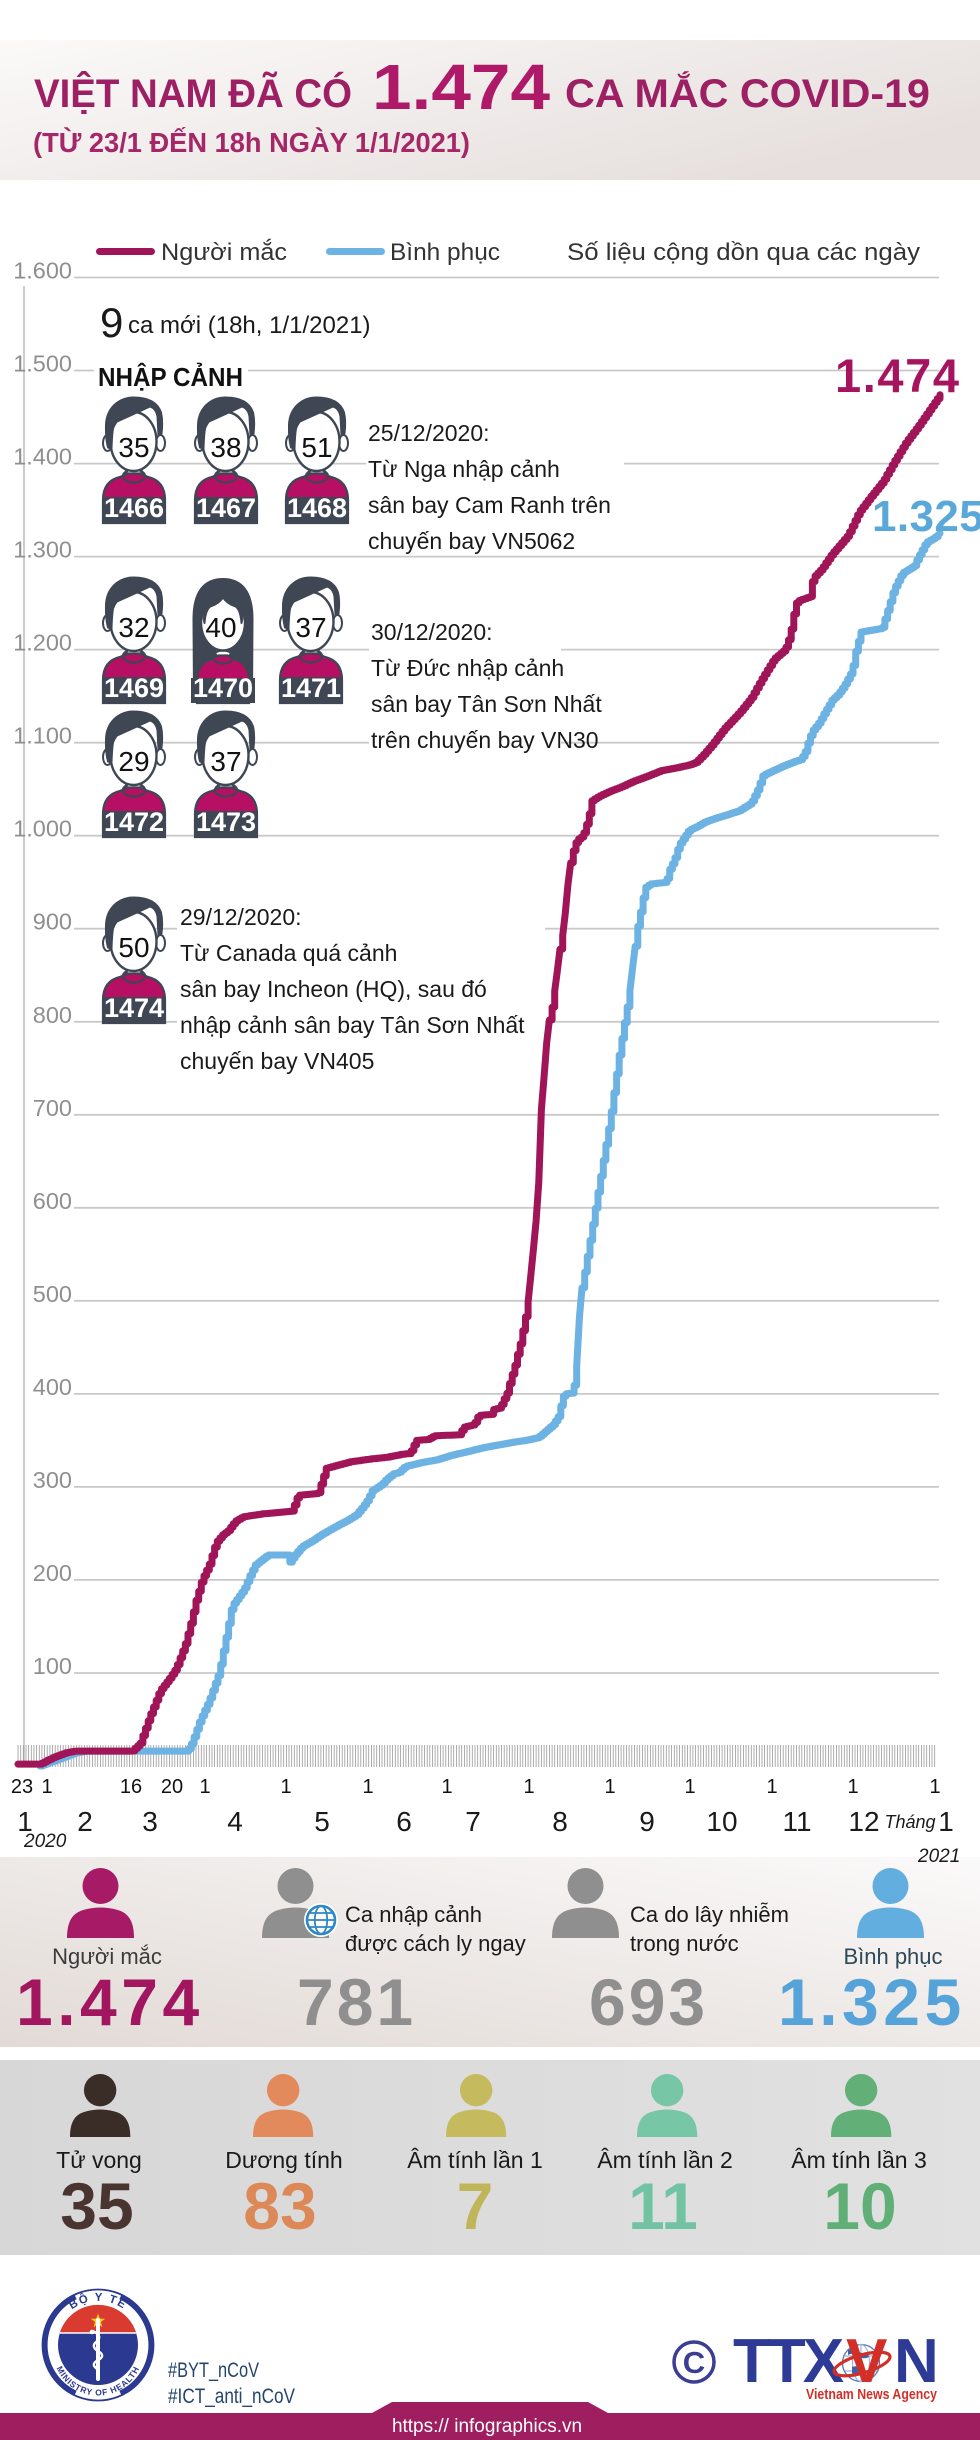 This screenshot has width=980, height=2440. Describe the element at coordinates (322, 1821) in the screenshot. I see `svg-text: 5` at that location.